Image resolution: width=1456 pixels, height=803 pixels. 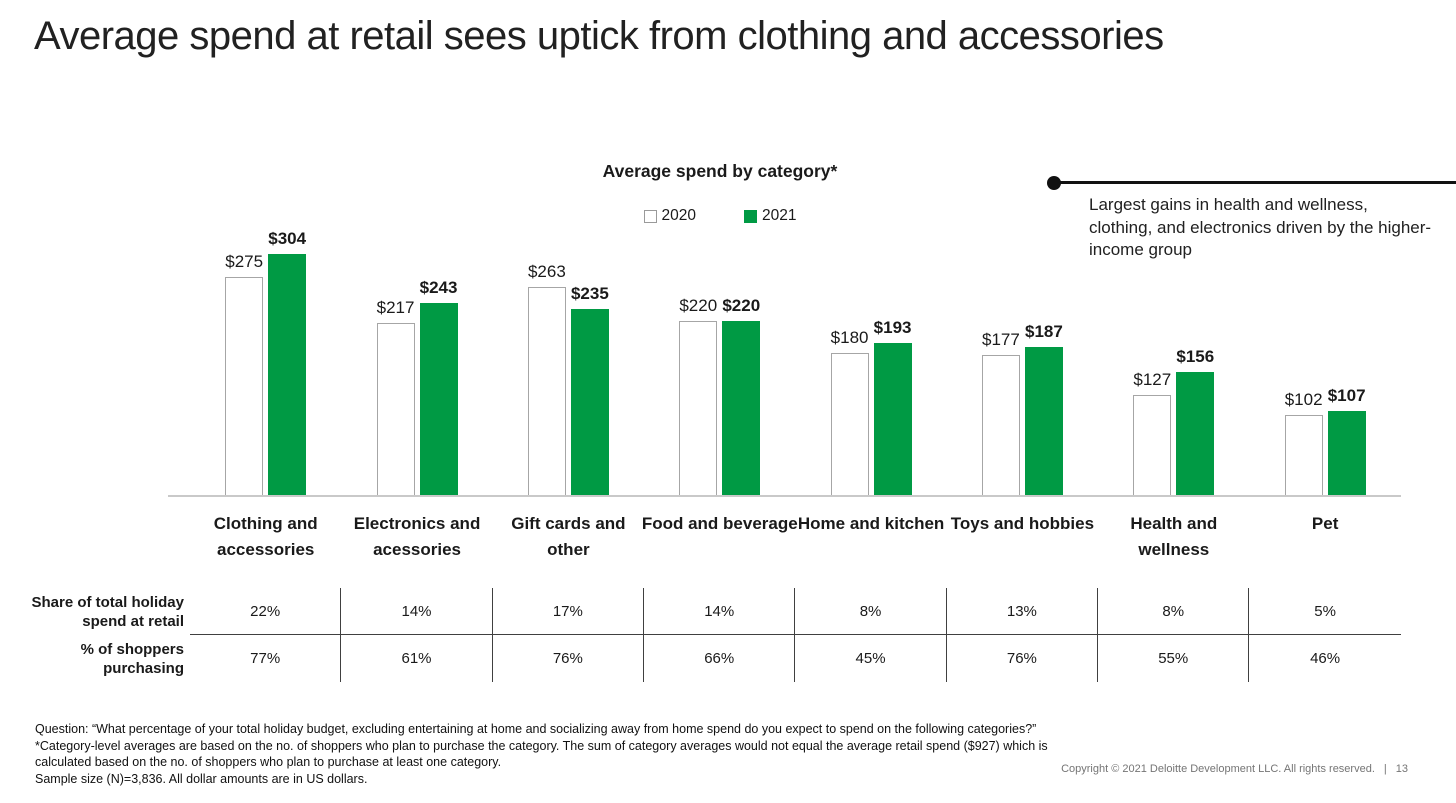 What do you see at coordinates (244, 261) in the screenshot?
I see `bar-value-label-2020: $275` at bounding box center [244, 261].